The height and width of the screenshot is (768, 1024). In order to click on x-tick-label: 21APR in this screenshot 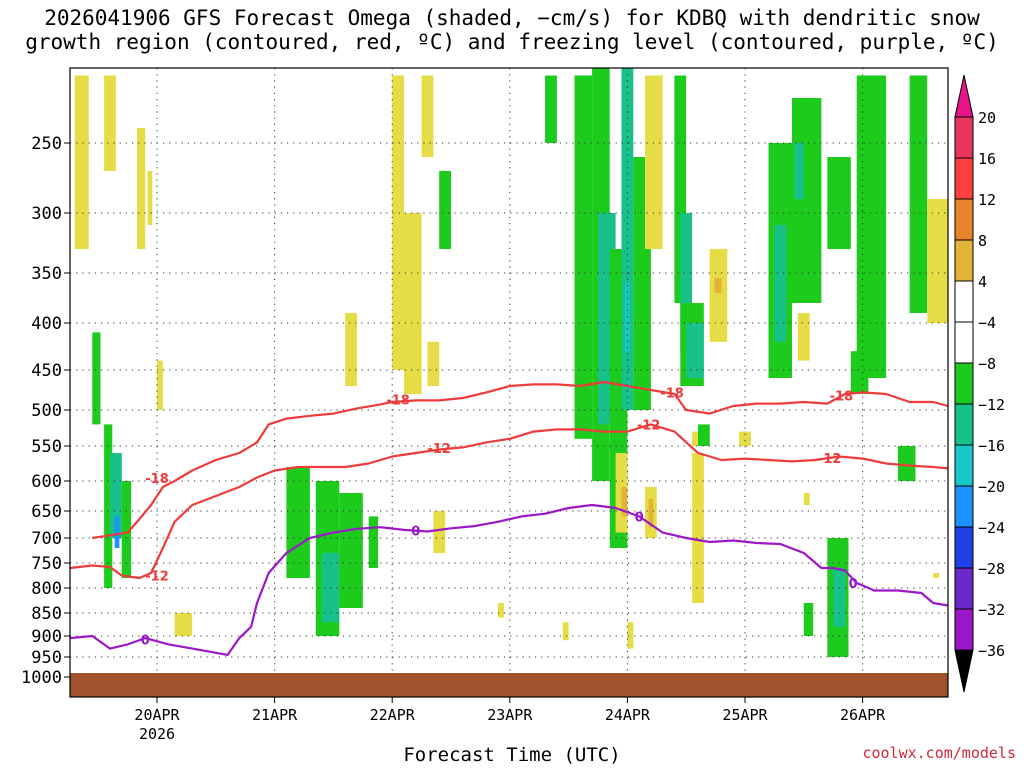, I will do `click(275, 715)`.